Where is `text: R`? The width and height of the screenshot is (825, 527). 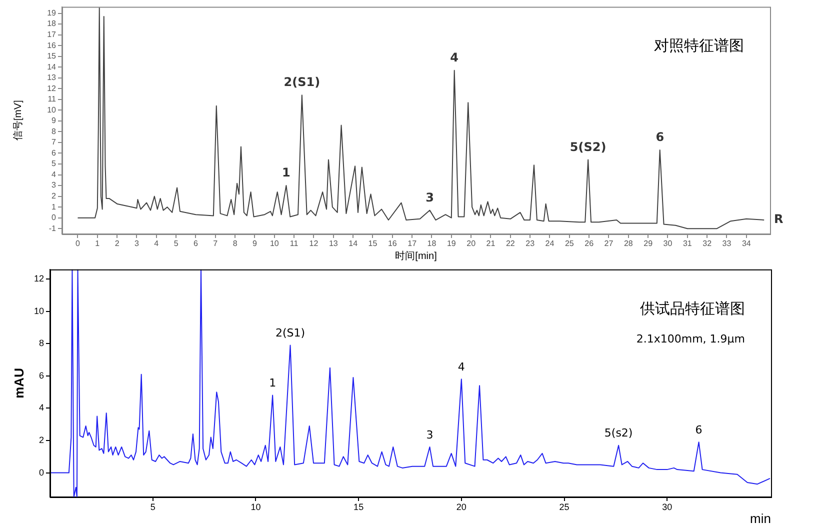
text: R is located at coordinates (779, 219).